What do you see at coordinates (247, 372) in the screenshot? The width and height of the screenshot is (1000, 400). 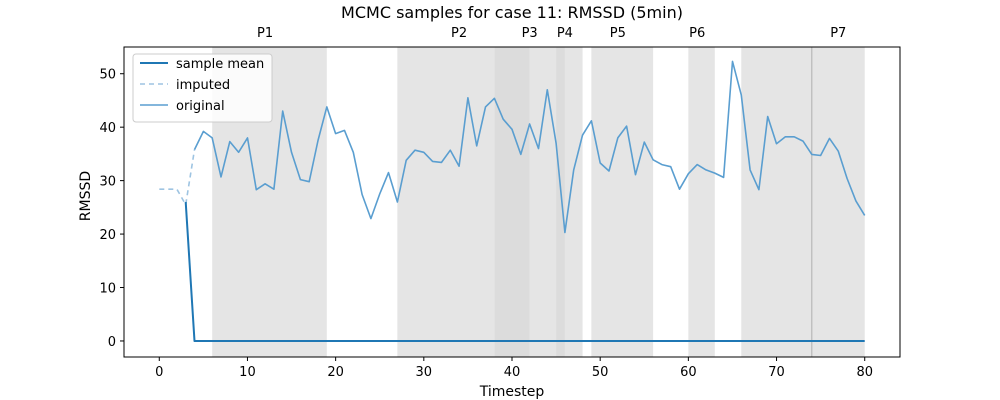 I see `x-tick-label: 10` at bounding box center [247, 372].